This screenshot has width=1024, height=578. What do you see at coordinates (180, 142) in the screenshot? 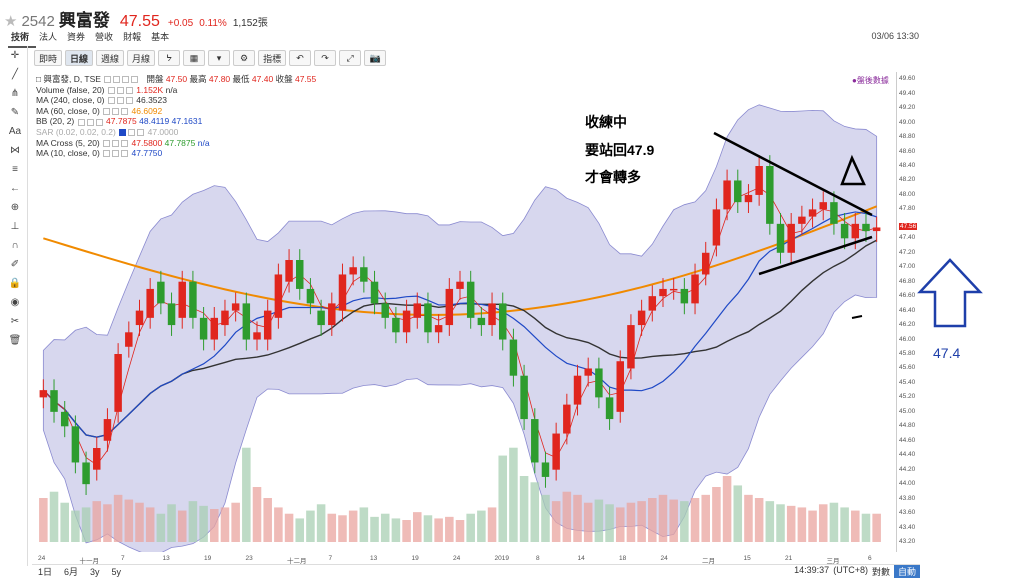
I see `legend-macross-slow: 47.7875` at bounding box center [180, 142].